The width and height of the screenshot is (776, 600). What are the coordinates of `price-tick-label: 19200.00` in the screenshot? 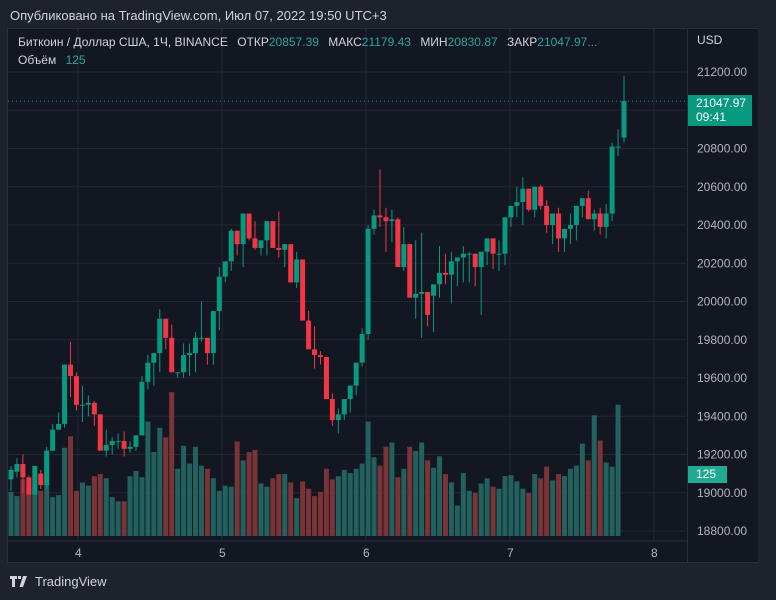 It's located at (722, 455).